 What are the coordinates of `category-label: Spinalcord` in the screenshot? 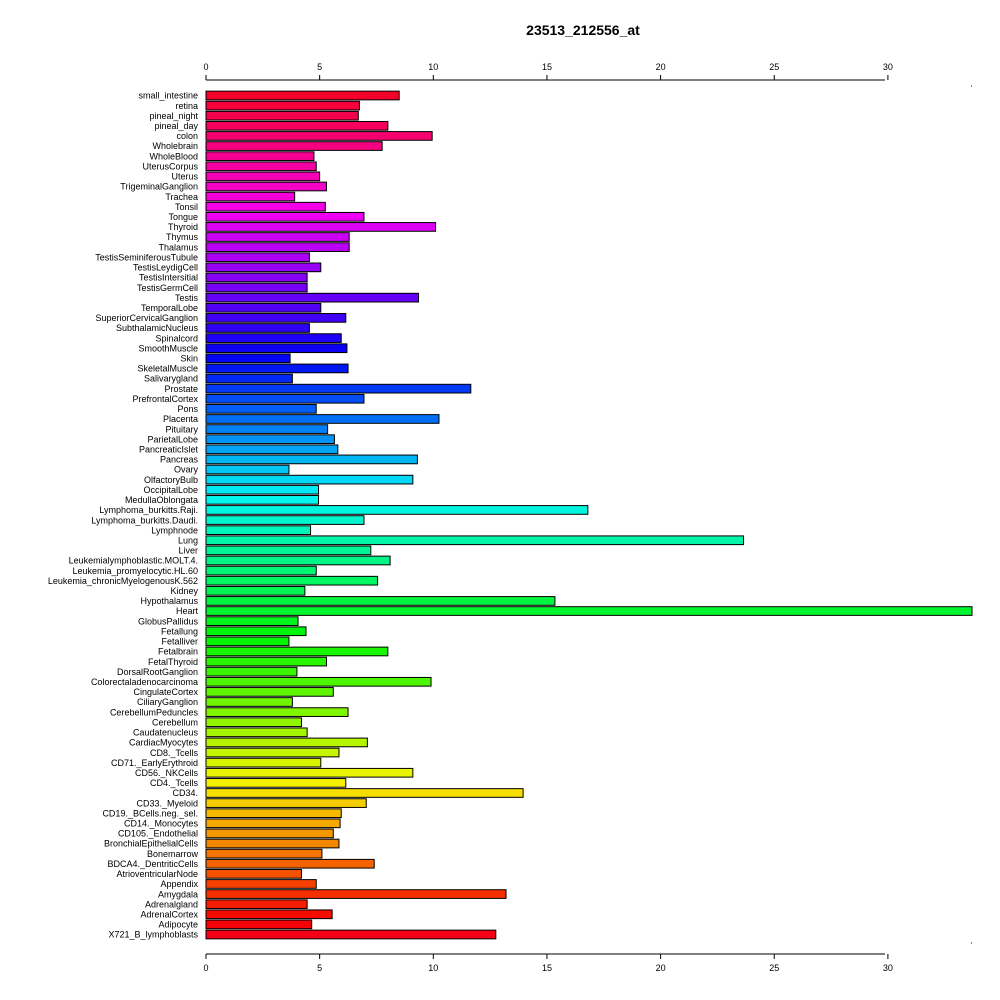 It's located at (176, 338).